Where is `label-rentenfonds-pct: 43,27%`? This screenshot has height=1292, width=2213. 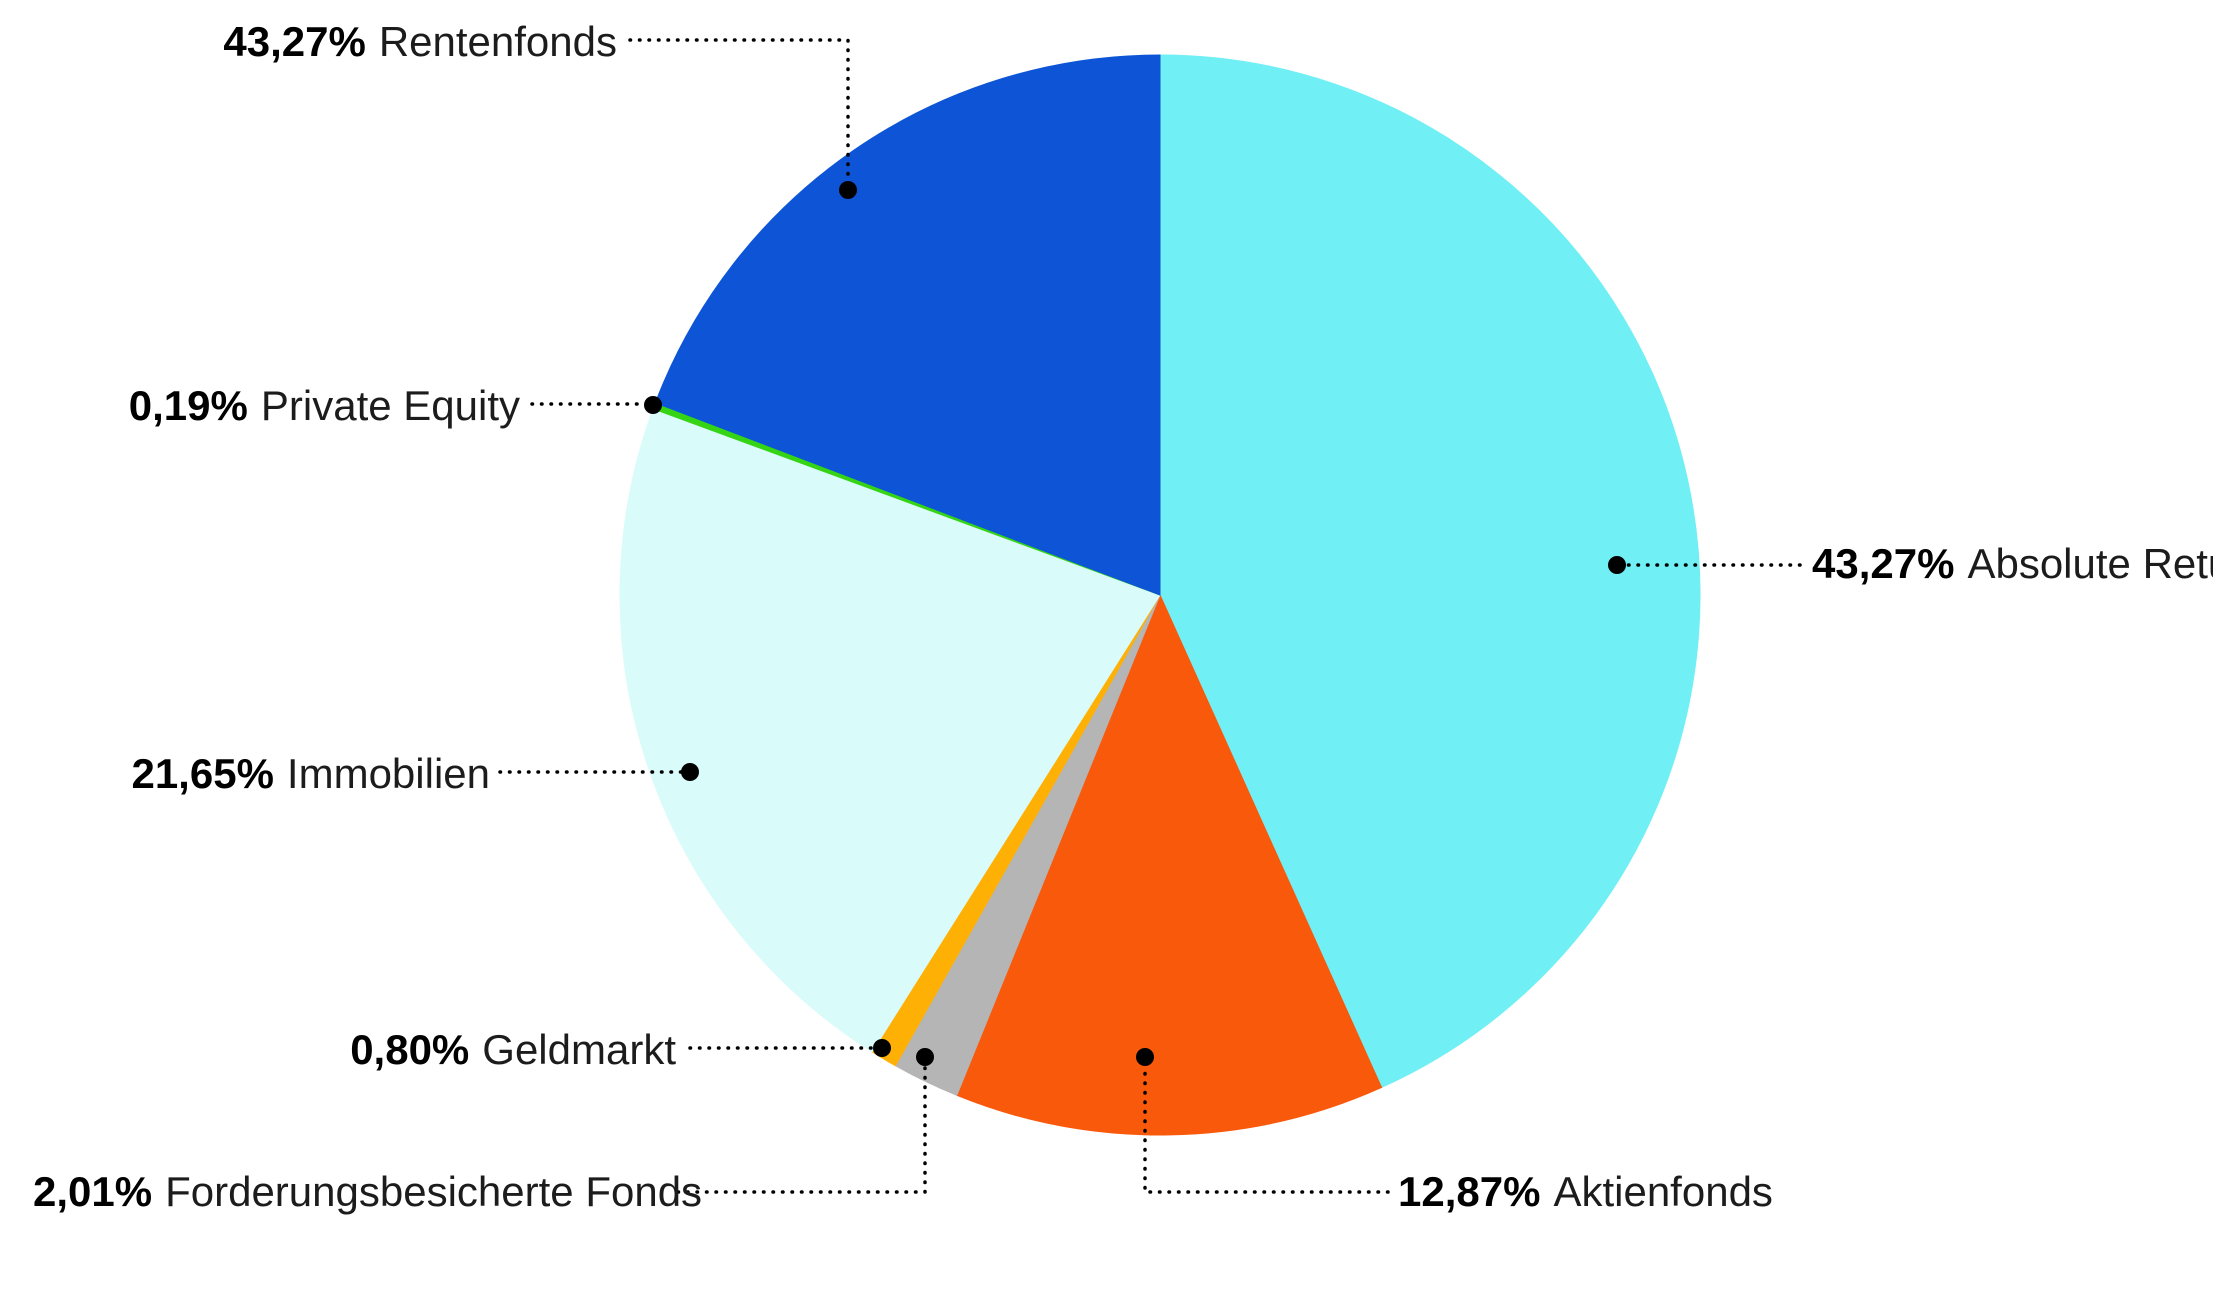 label-rentenfonds-pct: 43,27% is located at coordinates (294, 41).